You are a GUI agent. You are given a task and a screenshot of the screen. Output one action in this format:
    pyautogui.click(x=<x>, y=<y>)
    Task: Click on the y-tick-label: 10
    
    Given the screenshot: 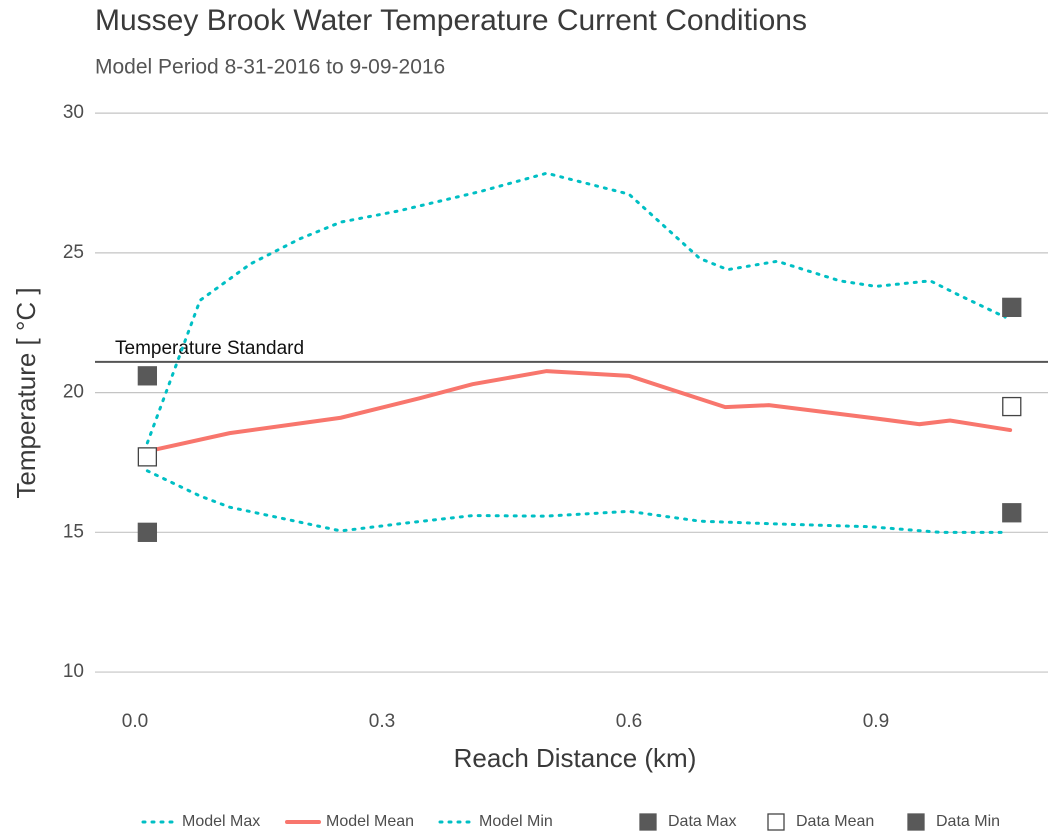 What is the action you would take?
    pyautogui.click(x=73, y=671)
    